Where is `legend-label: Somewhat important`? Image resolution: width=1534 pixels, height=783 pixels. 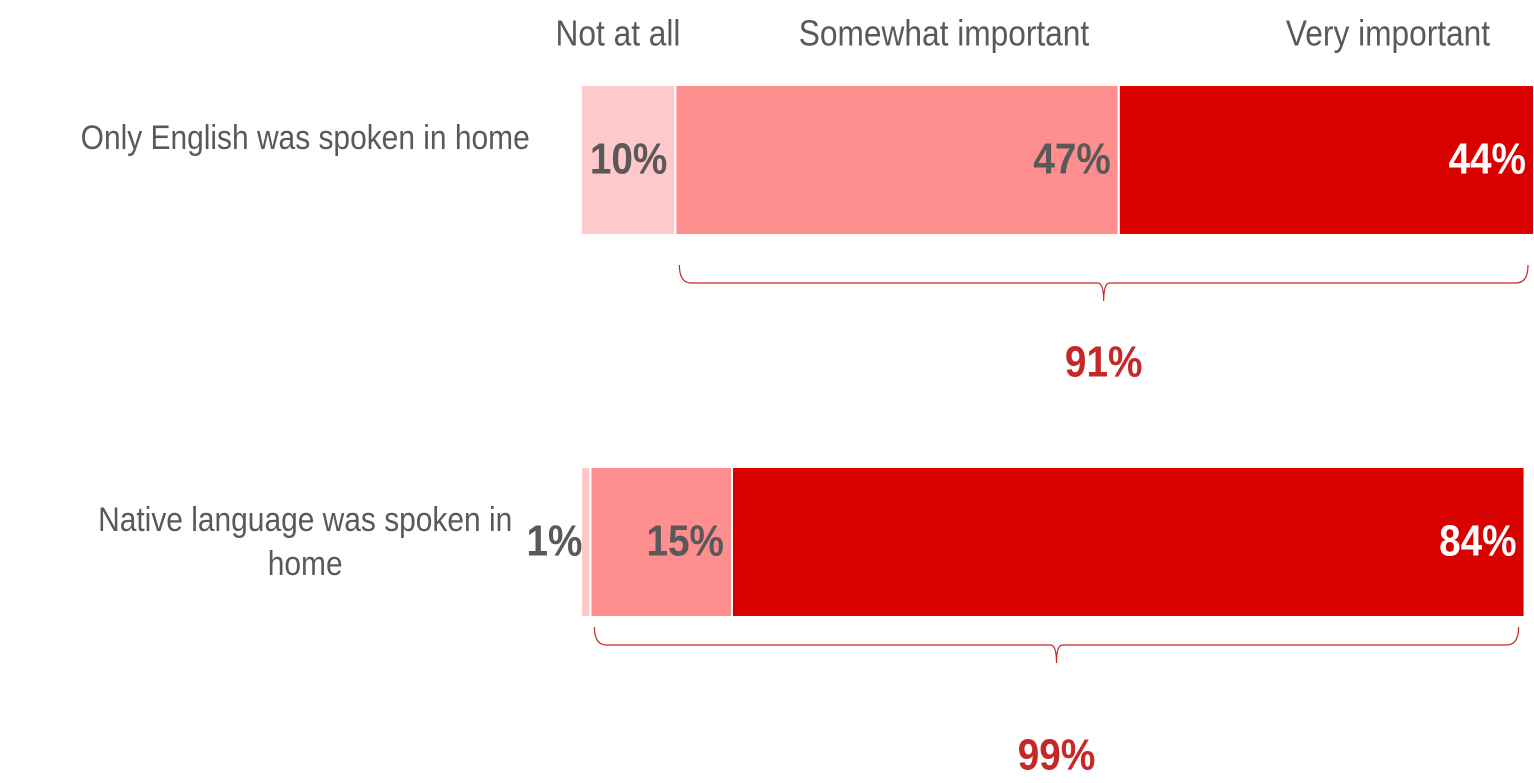 legend-label: Somewhat important is located at coordinates (944, 34).